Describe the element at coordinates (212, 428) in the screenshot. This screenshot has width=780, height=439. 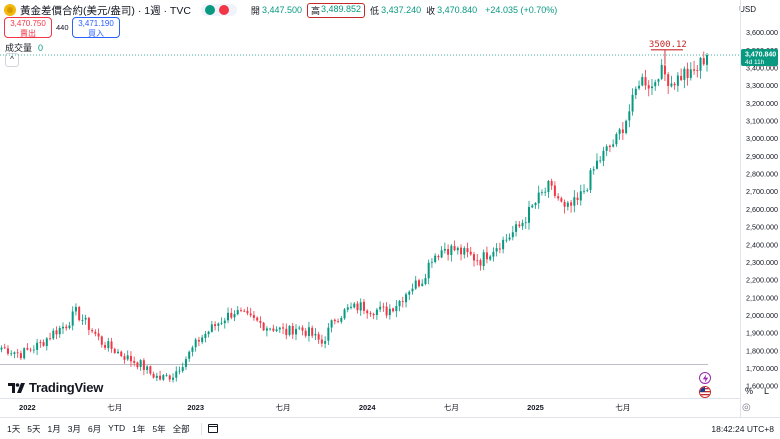
I see `calendar-icon` at that location.